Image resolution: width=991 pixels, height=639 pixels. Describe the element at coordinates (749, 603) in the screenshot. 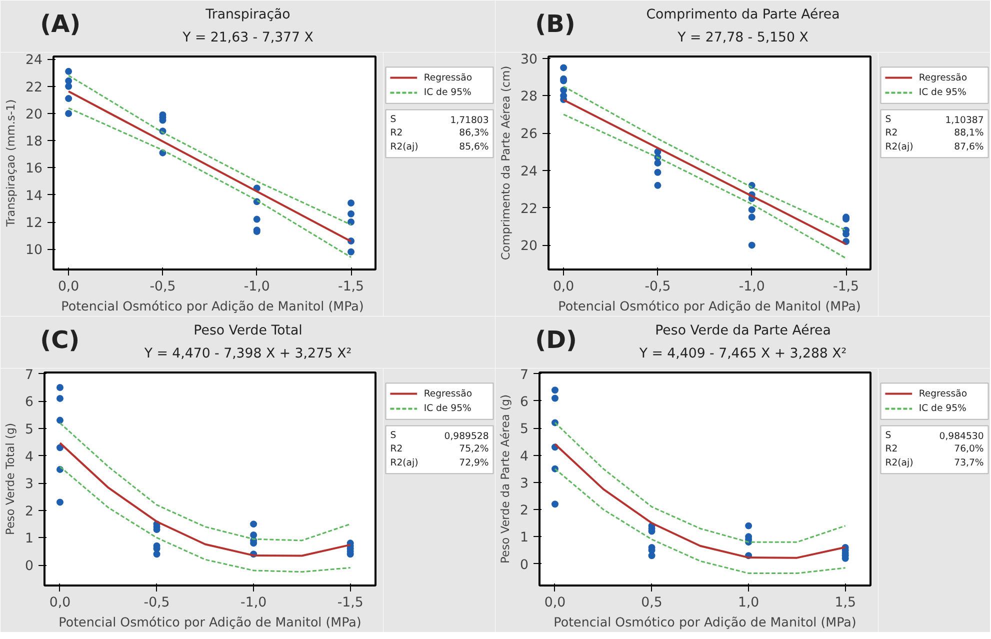

I see `x-tick-label: 1,0` at that location.